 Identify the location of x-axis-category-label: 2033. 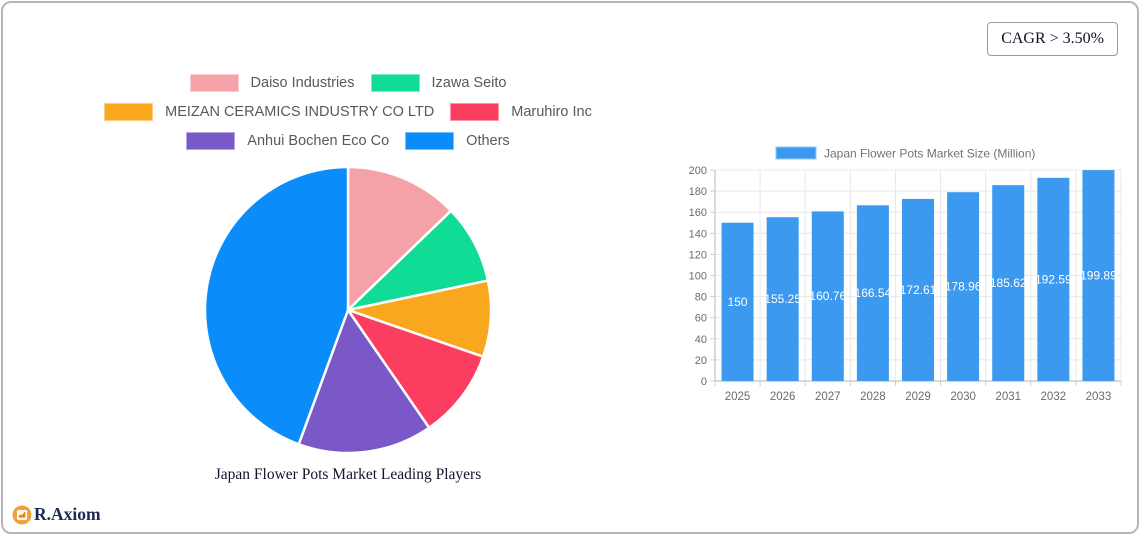
(1099, 397).